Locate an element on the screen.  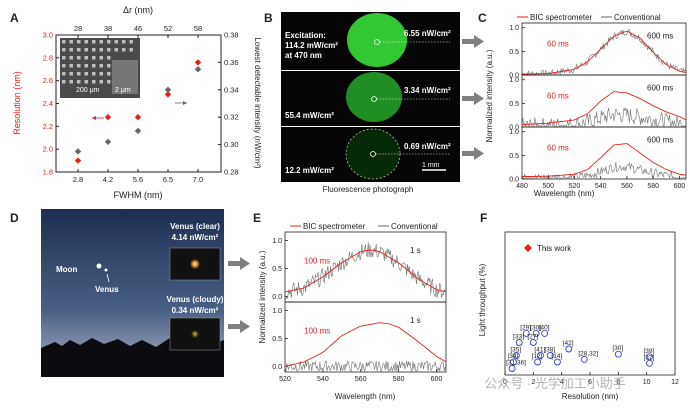
conv-time-label: 600 ms is located at coordinates (660, 88).